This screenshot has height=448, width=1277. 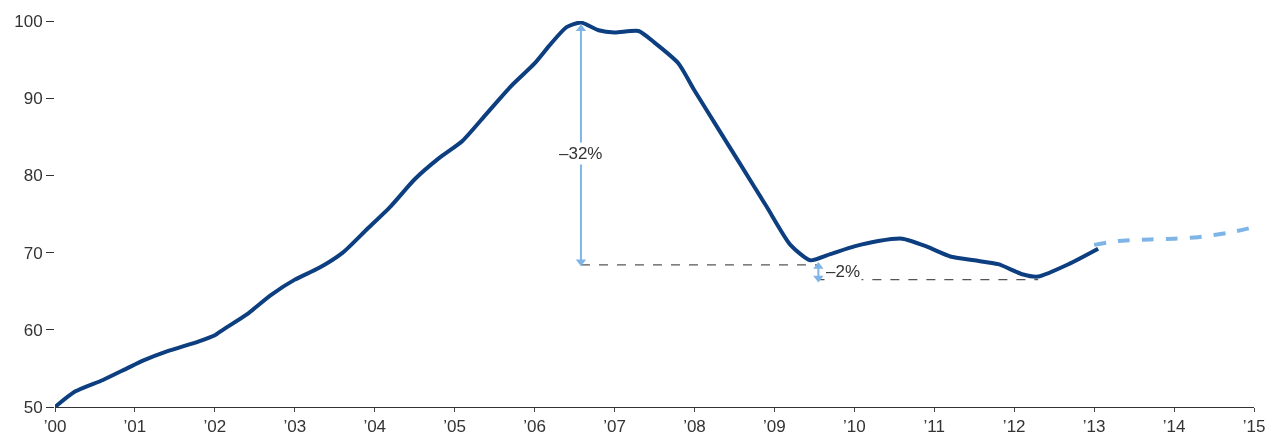 I want to click on x-tick-label: ’00, so click(x=55, y=427).